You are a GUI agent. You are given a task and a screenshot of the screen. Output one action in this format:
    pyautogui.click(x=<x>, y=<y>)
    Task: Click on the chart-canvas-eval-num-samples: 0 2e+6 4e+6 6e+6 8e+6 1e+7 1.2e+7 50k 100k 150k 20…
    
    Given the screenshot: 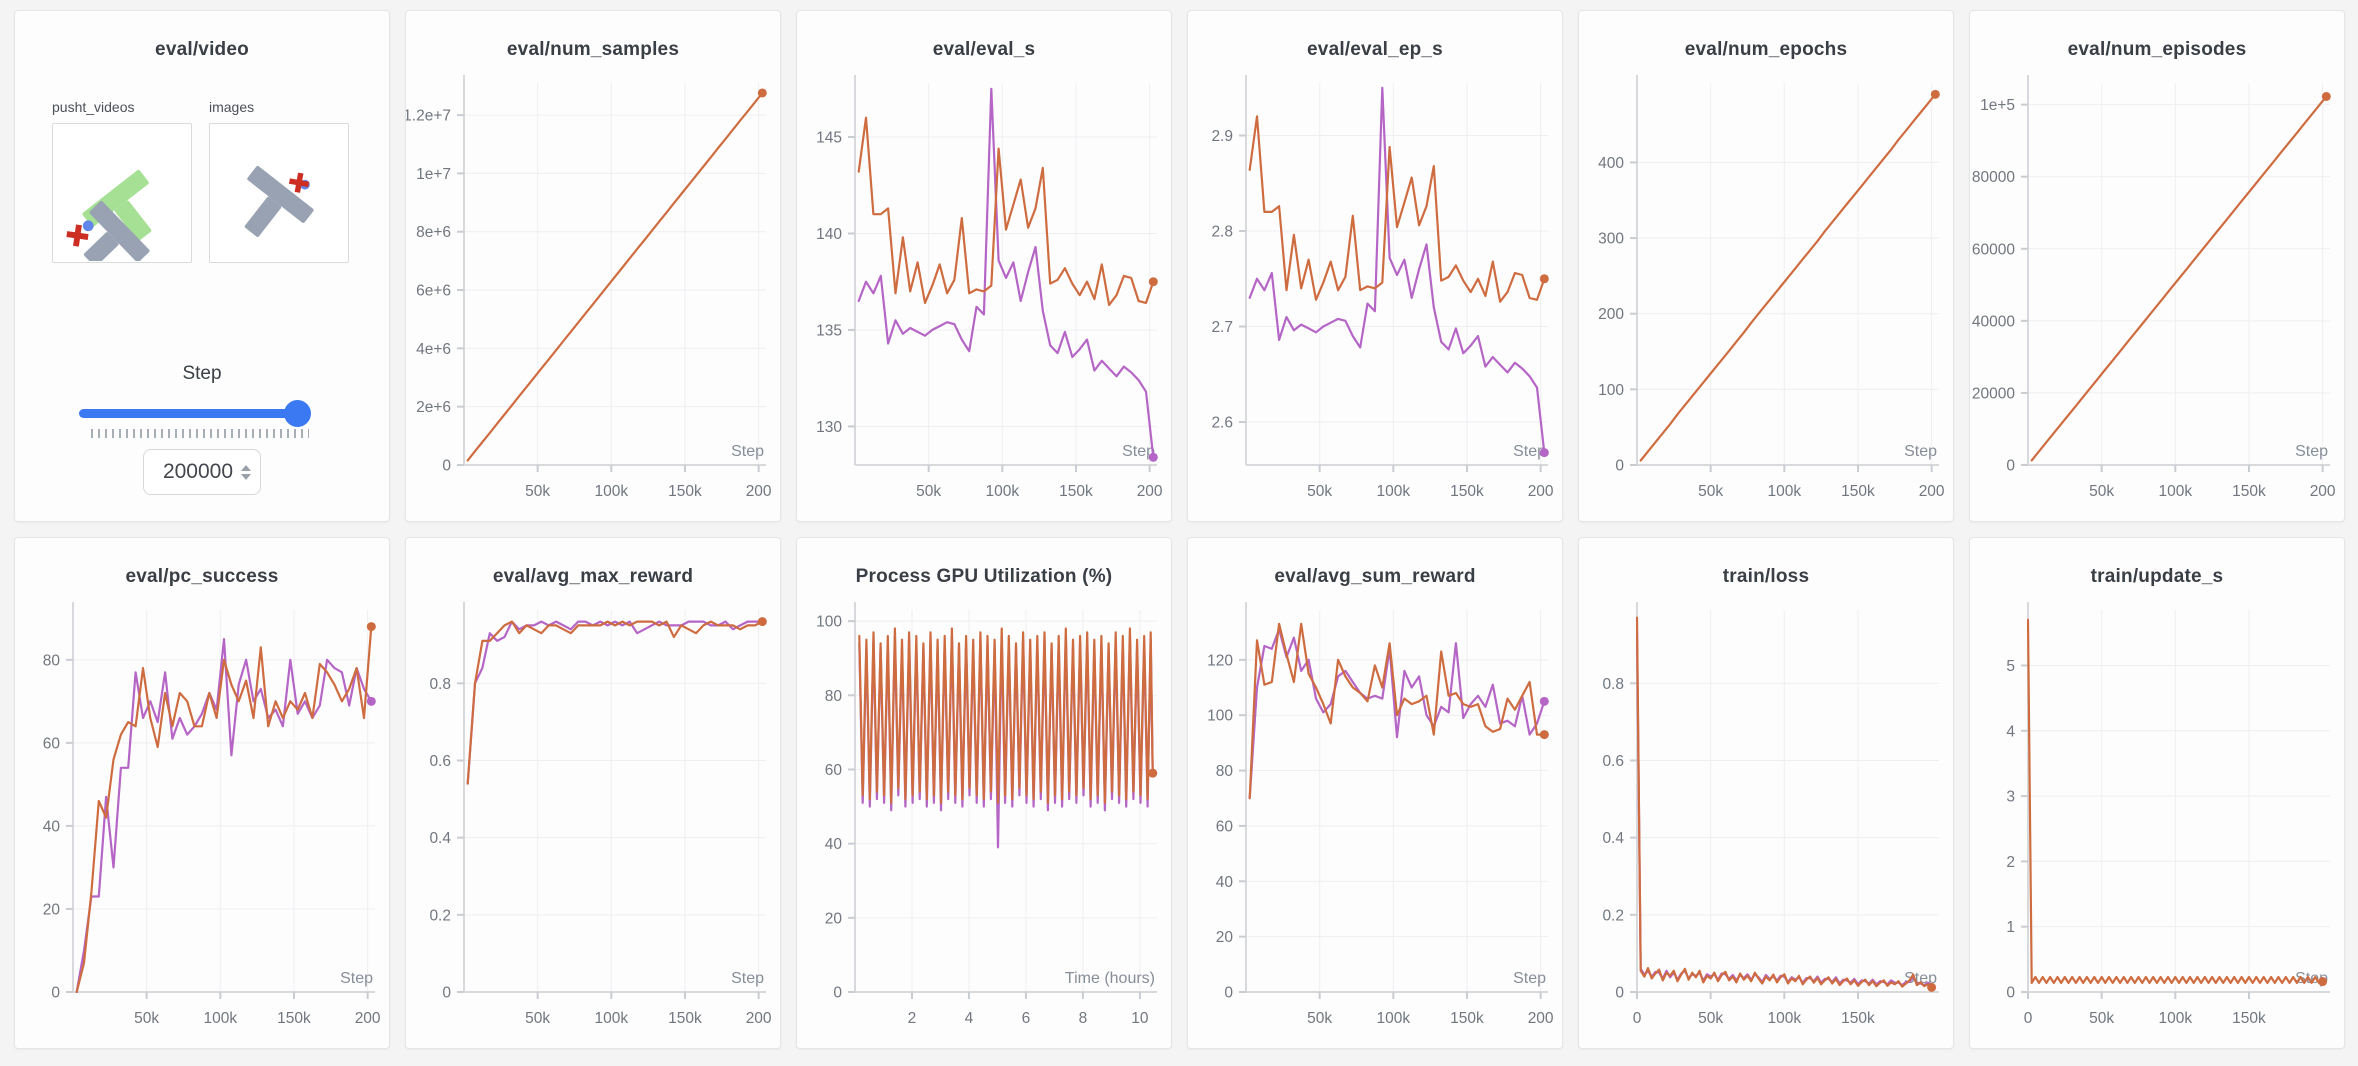 What is the action you would take?
    pyautogui.click(x=593, y=297)
    